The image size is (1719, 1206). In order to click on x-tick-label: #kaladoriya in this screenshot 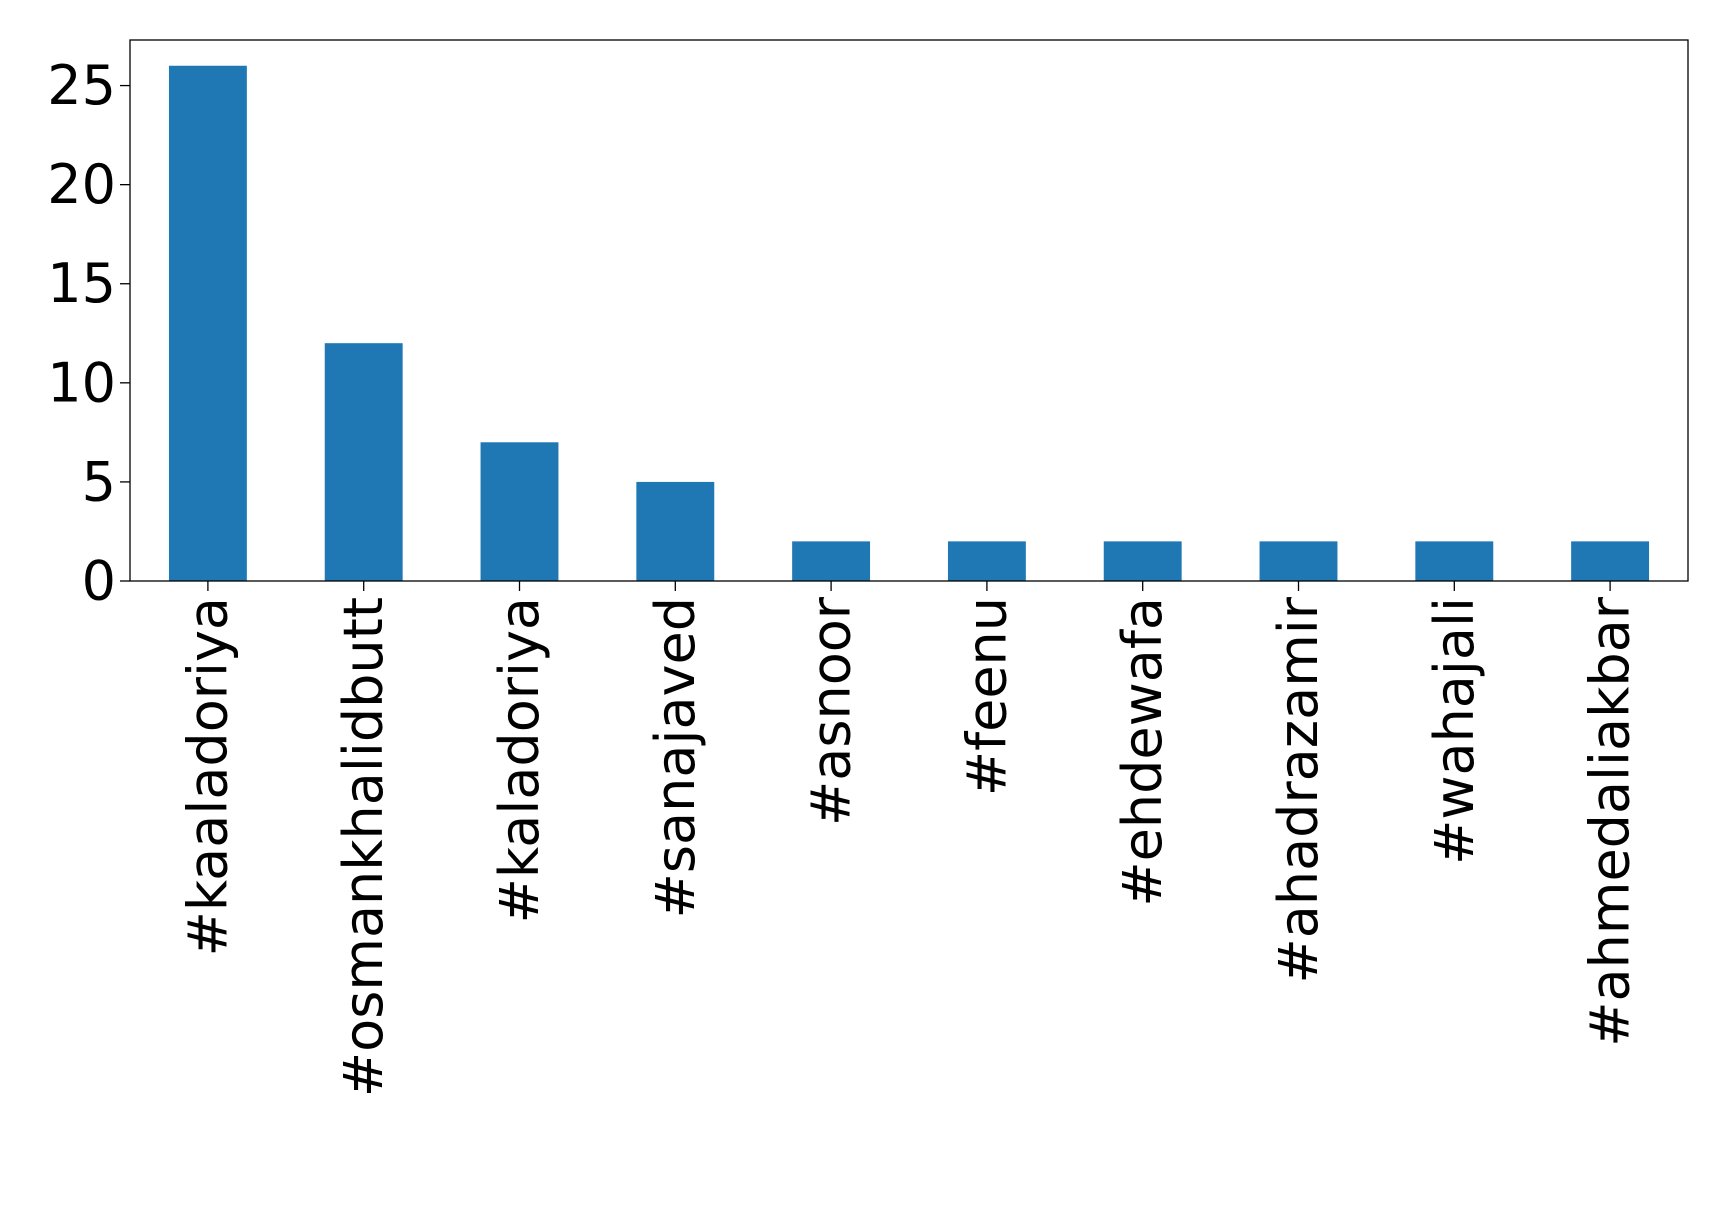, I will do `click(519, 760)`.